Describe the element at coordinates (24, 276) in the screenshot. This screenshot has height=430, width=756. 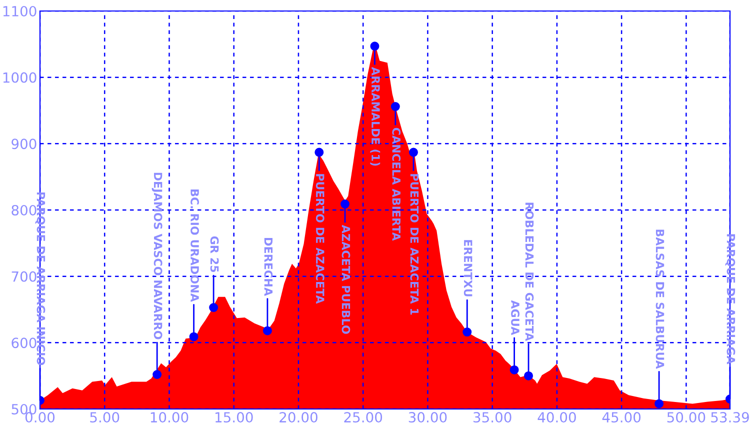
I see `y-tick-label: 700` at that location.